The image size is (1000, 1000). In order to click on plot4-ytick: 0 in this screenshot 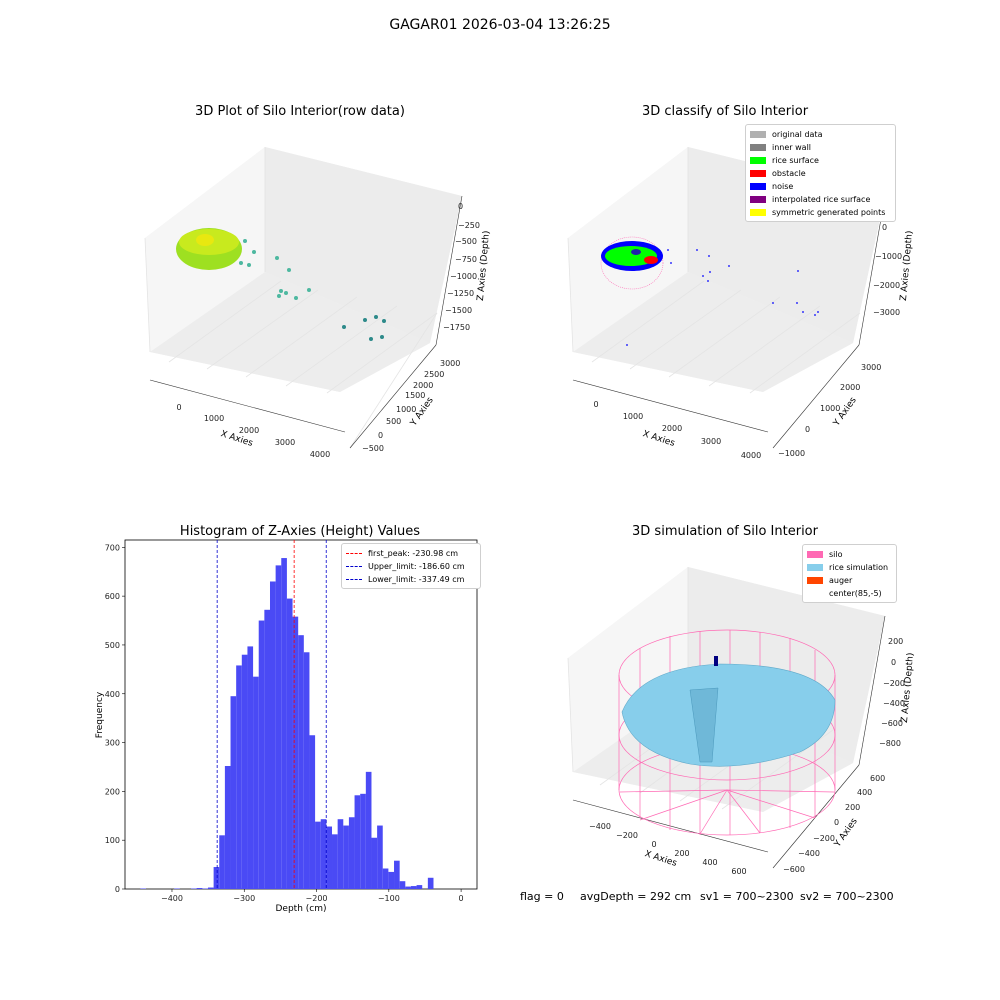, I will do `click(836, 822)`.